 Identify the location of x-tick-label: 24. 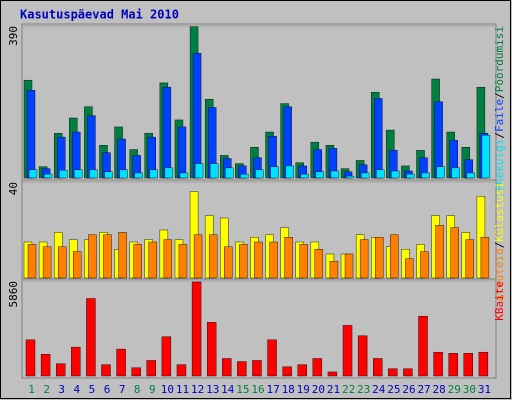
(379, 389).